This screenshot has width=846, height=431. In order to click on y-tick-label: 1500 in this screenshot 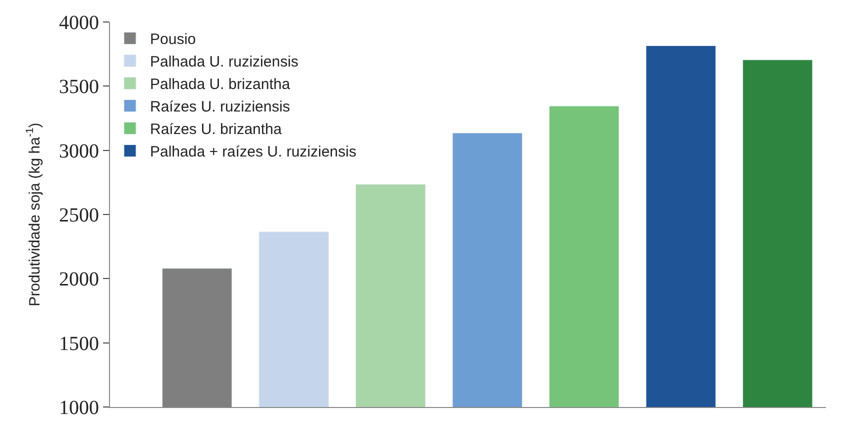, I will do `click(79, 343)`.